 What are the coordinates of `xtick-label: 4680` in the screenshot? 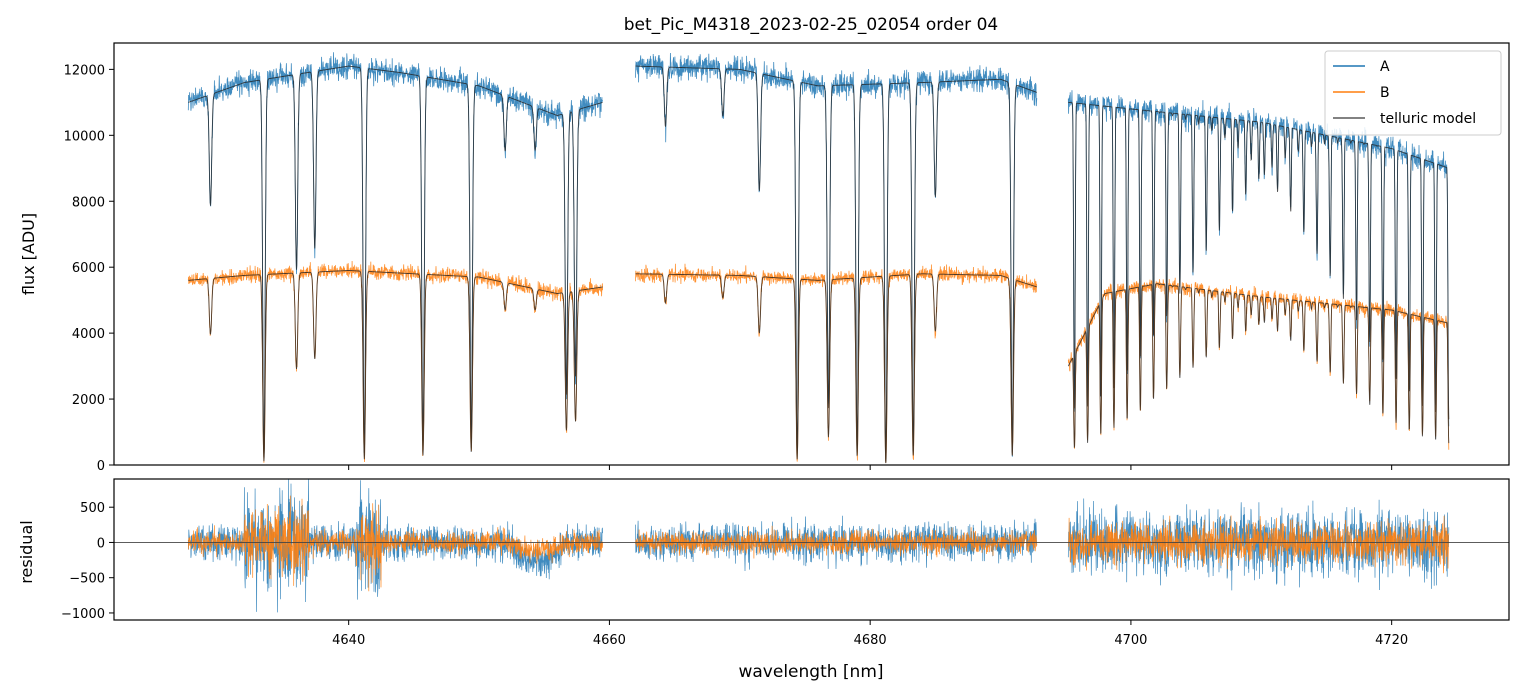 It's located at (870, 640).